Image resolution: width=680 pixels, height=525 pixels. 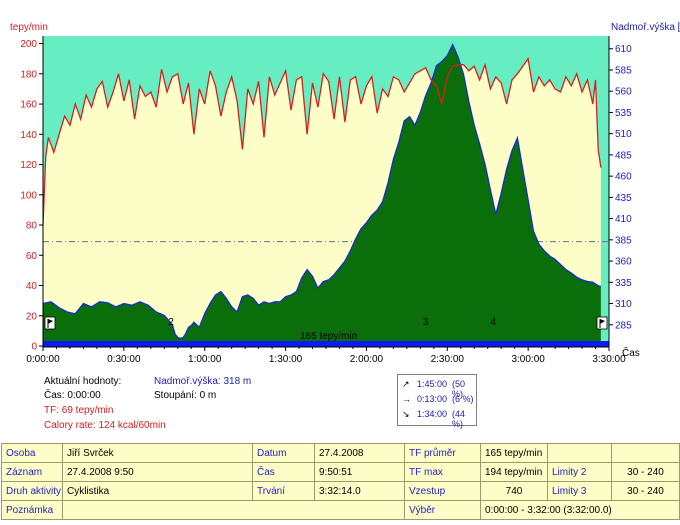 What do you see at coordinates (580, 510) in the screenshot?
I see `selection-value: 0:00:00 - 3:32:00 (3:32:00.0)` at bounding box center [580, 510].